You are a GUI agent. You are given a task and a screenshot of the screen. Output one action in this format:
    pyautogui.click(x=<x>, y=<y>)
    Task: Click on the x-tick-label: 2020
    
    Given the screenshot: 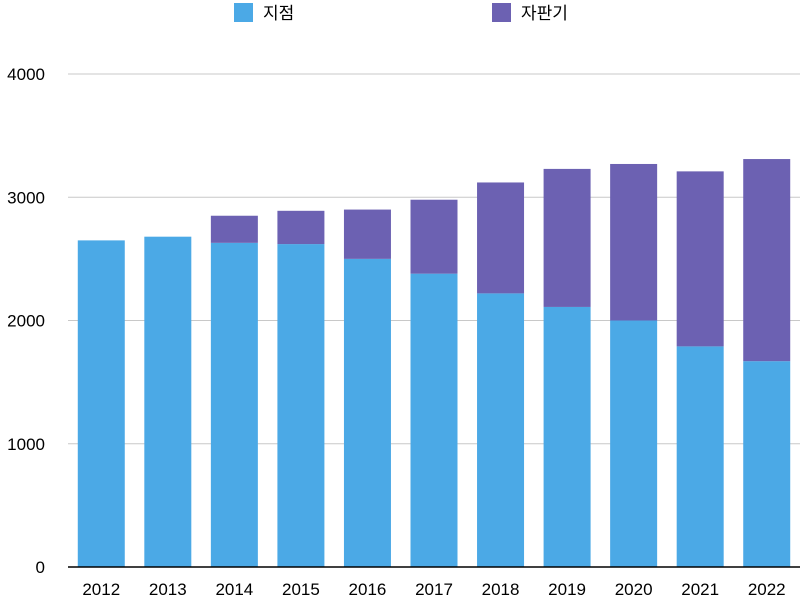 What is the action you would take?
    pyautogui.click(x=634, y=589)
    